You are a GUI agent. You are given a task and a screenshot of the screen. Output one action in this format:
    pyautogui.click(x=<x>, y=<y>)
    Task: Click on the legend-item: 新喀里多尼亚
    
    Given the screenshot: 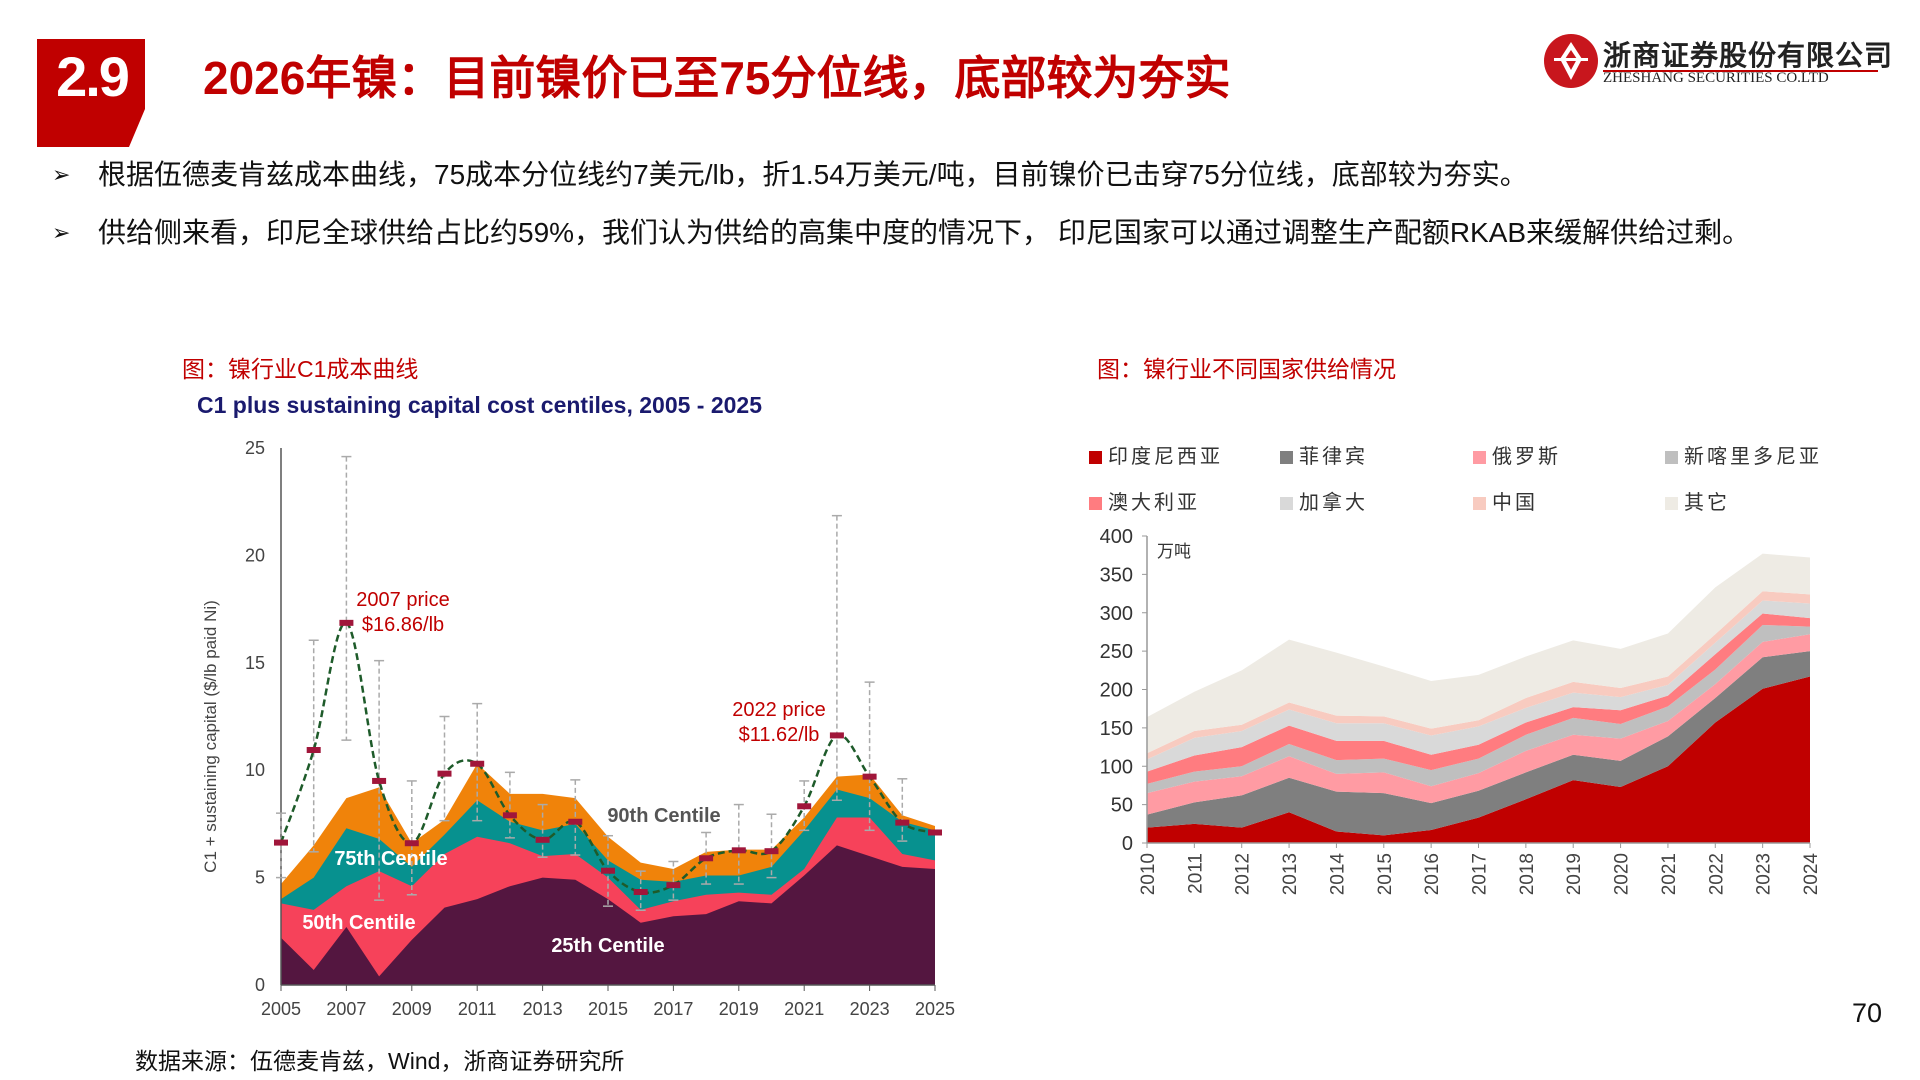 What is the action you would take?
    pyautogui.click(x=1743, y=454)
    